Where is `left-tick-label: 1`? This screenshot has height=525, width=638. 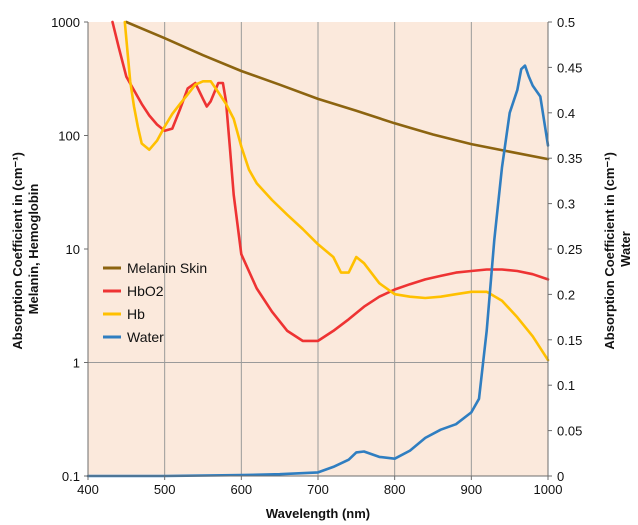 left-tick-label: 1 is located at coordinates (76, 363).